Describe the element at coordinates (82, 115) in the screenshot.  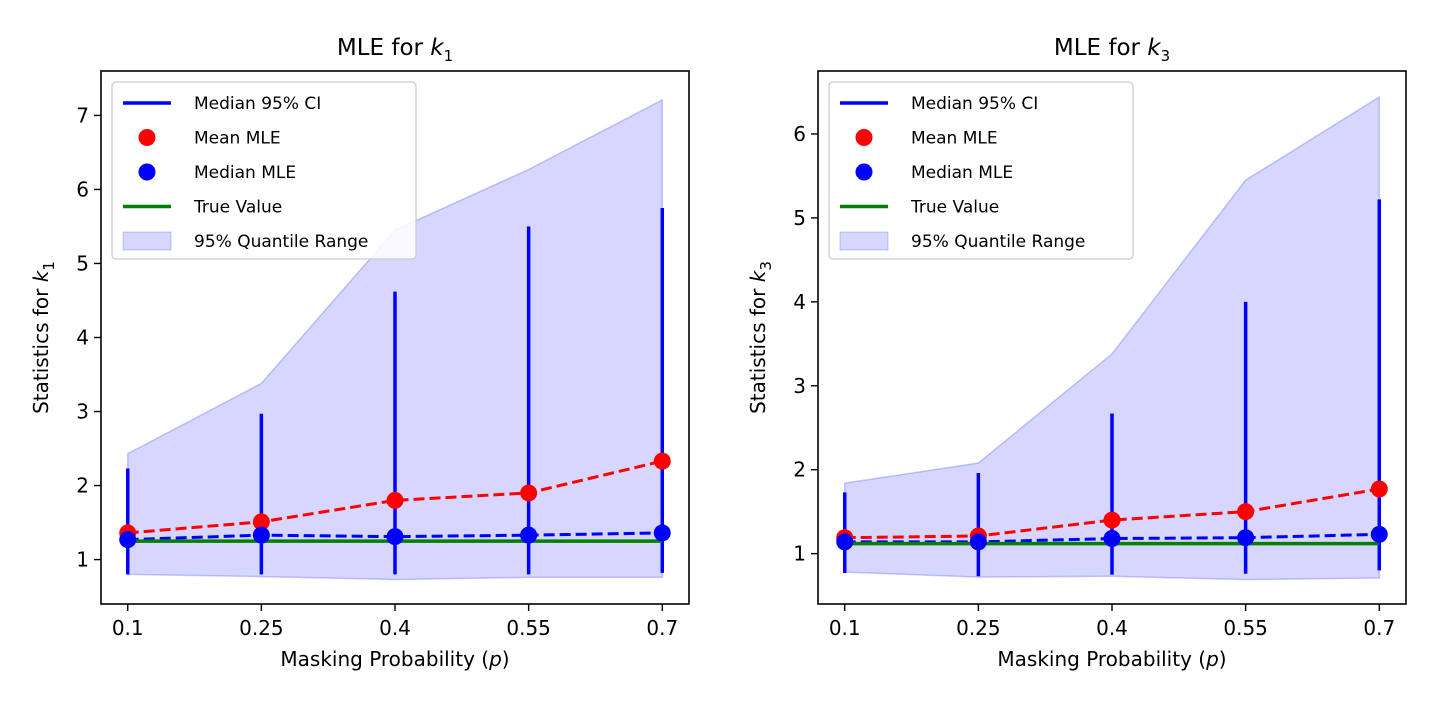
I see `y-tick-label: 7` at that location.